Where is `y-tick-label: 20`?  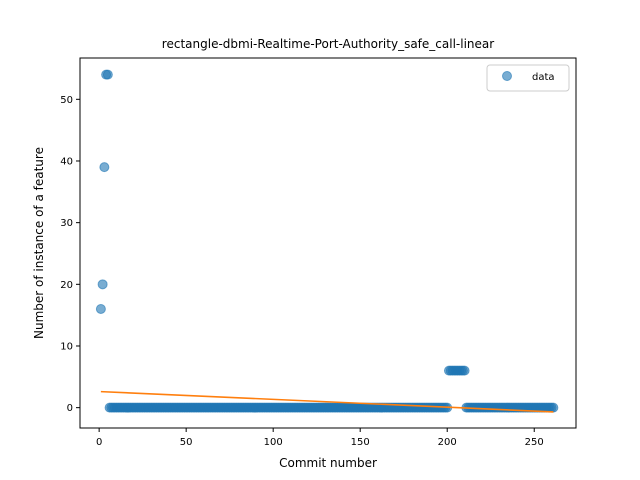
y-tick-label: 20 is located at coordinates (66, 285).